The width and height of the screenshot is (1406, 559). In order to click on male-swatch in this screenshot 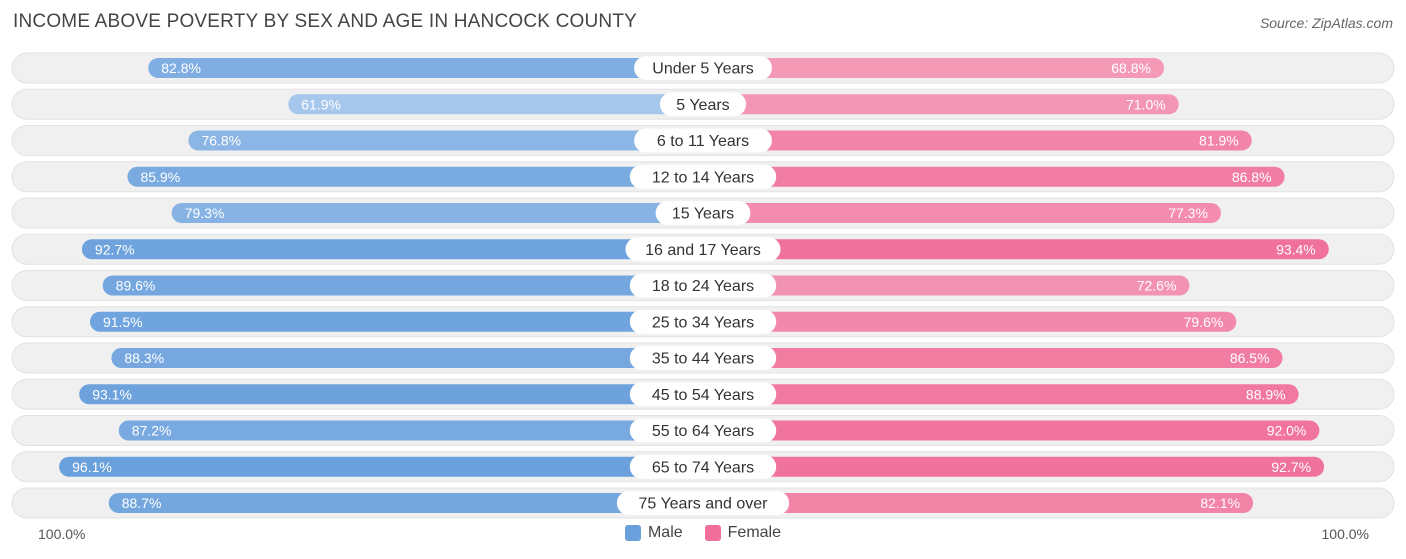, I will do `click(632, 533)`.